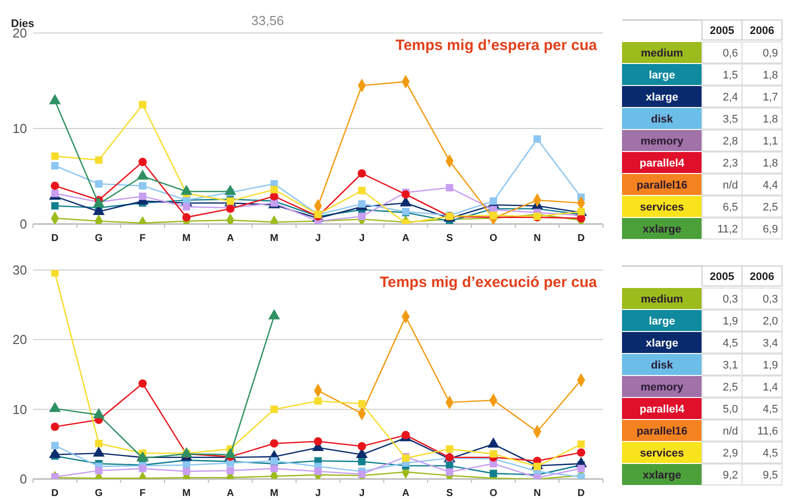 The height and width of the screenshot is (499, 785). I want to click on text: 33,56, so click(267, 20).